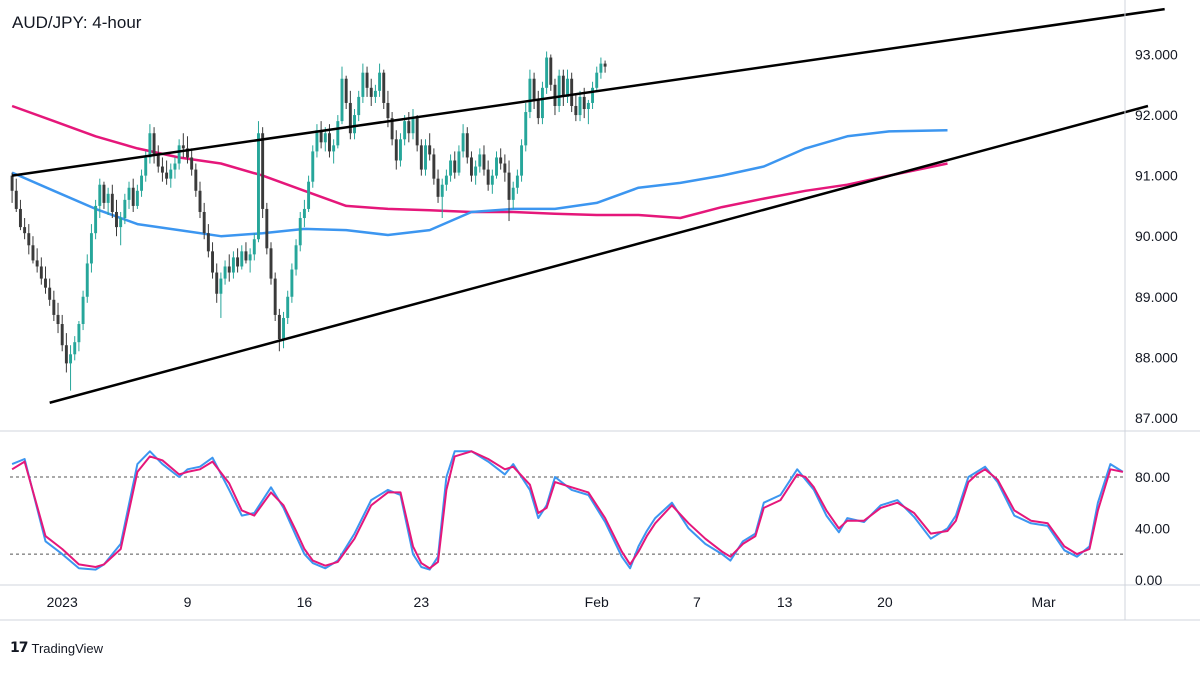 The height and width of the screenshot is (675, 1200). I want to click on time-tick-label: 23, so click(422, 602).